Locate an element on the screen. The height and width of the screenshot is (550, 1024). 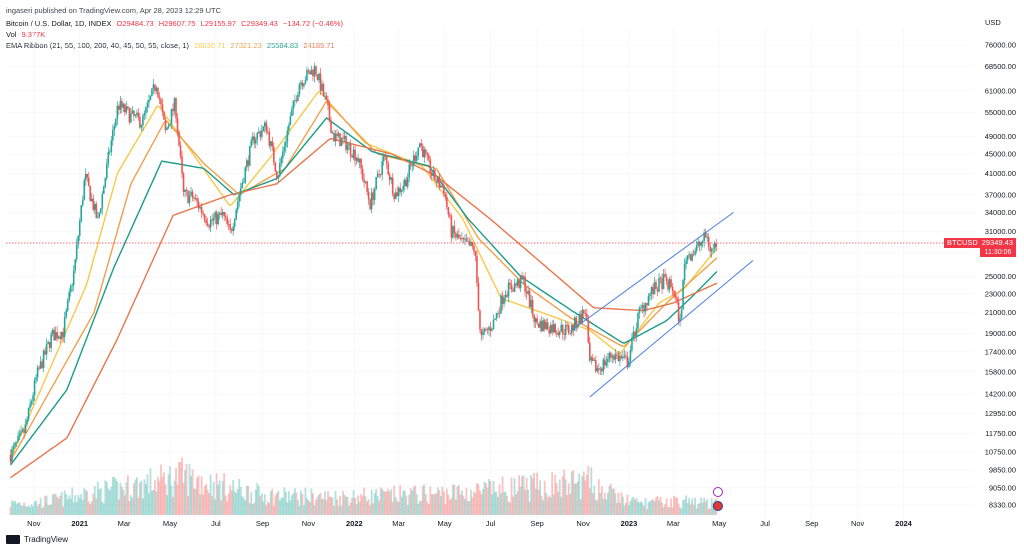
symbol-name: Bitcoin / U.S. Dollar, 1D, INDEX is located at coordinates (59, 23).